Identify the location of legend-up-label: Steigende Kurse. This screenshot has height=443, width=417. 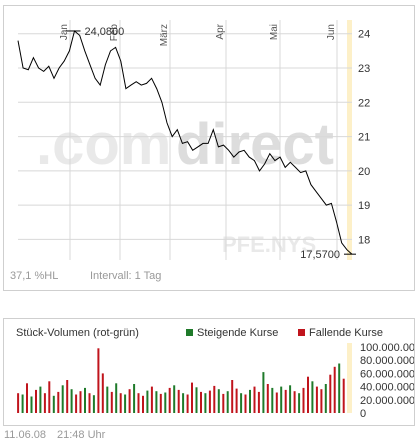
(238, 333).